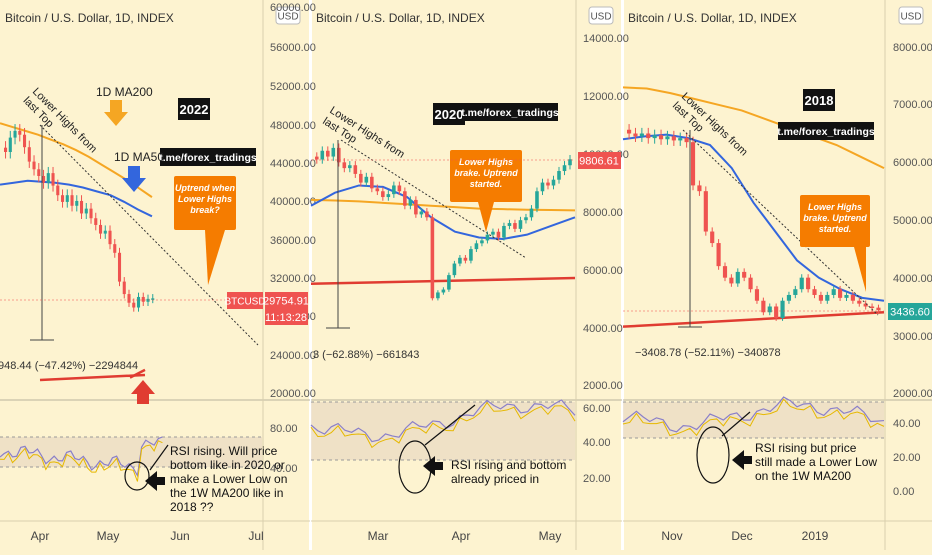 Image resolution: width=932 pixels, height=555 pixels. Describe the element at coordinates (192, 507) in the screenshot. I see `rsi-note-line: 2018 ??` at that location.